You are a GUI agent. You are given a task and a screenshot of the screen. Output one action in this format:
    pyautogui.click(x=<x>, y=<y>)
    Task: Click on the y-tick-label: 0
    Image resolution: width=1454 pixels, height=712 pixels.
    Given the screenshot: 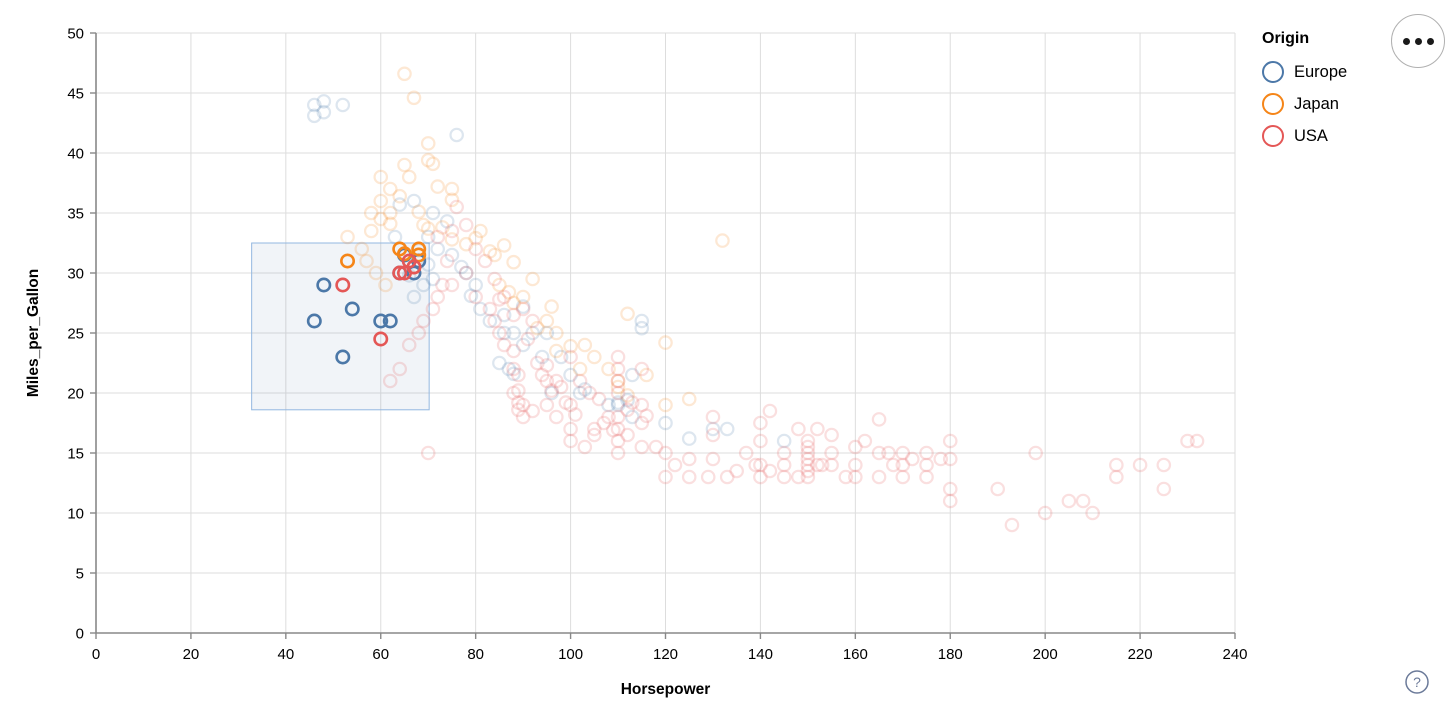 What is the action you would take?
    pyautogui.click(x=80, y=634)
    